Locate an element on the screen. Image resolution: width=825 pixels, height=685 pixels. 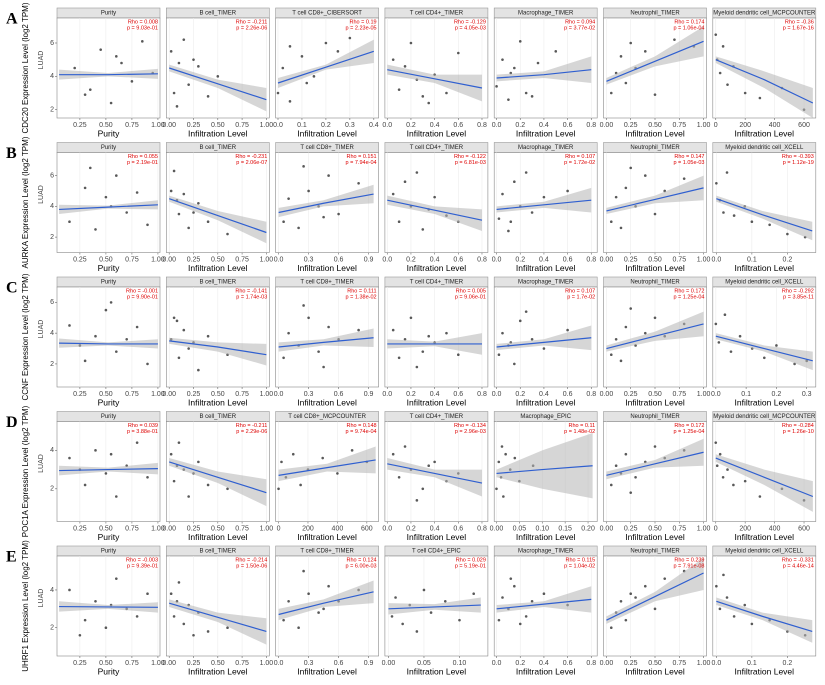
x-tick-label: 0.15 is located at coordinates (565, 528).